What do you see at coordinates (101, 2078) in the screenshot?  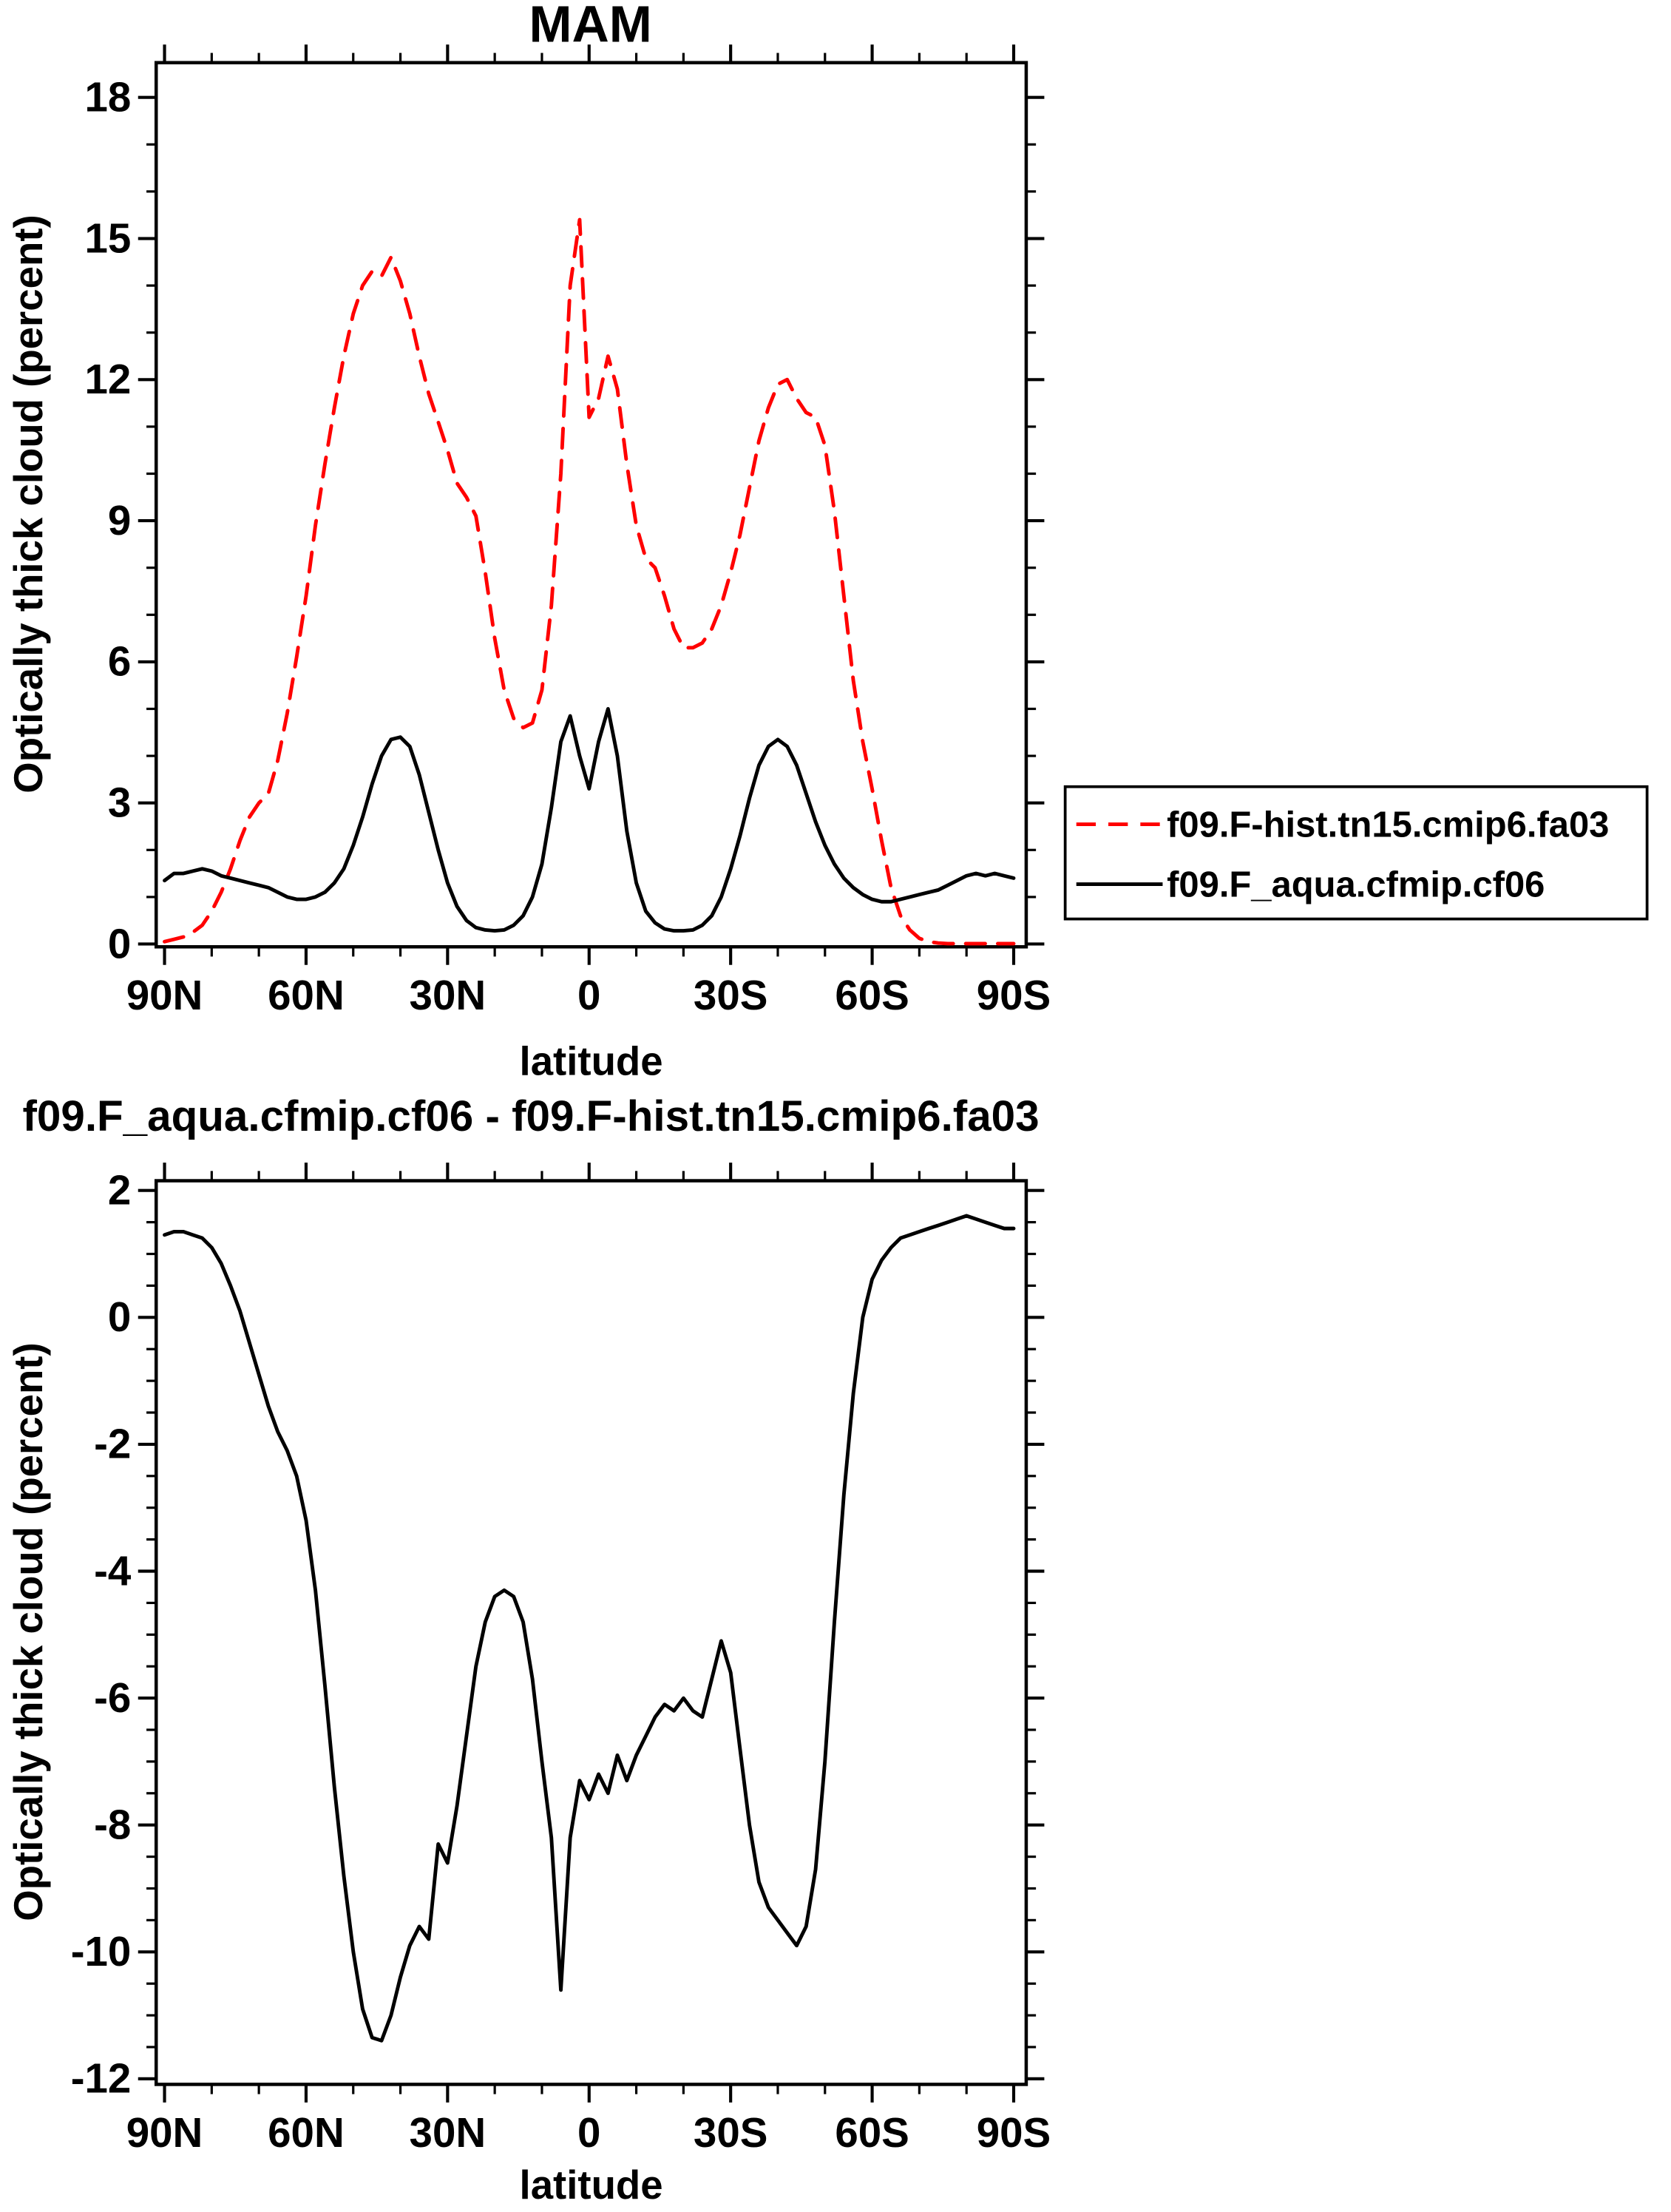 I see `y-tick-label: -12` at bounding box center [101, 2078].